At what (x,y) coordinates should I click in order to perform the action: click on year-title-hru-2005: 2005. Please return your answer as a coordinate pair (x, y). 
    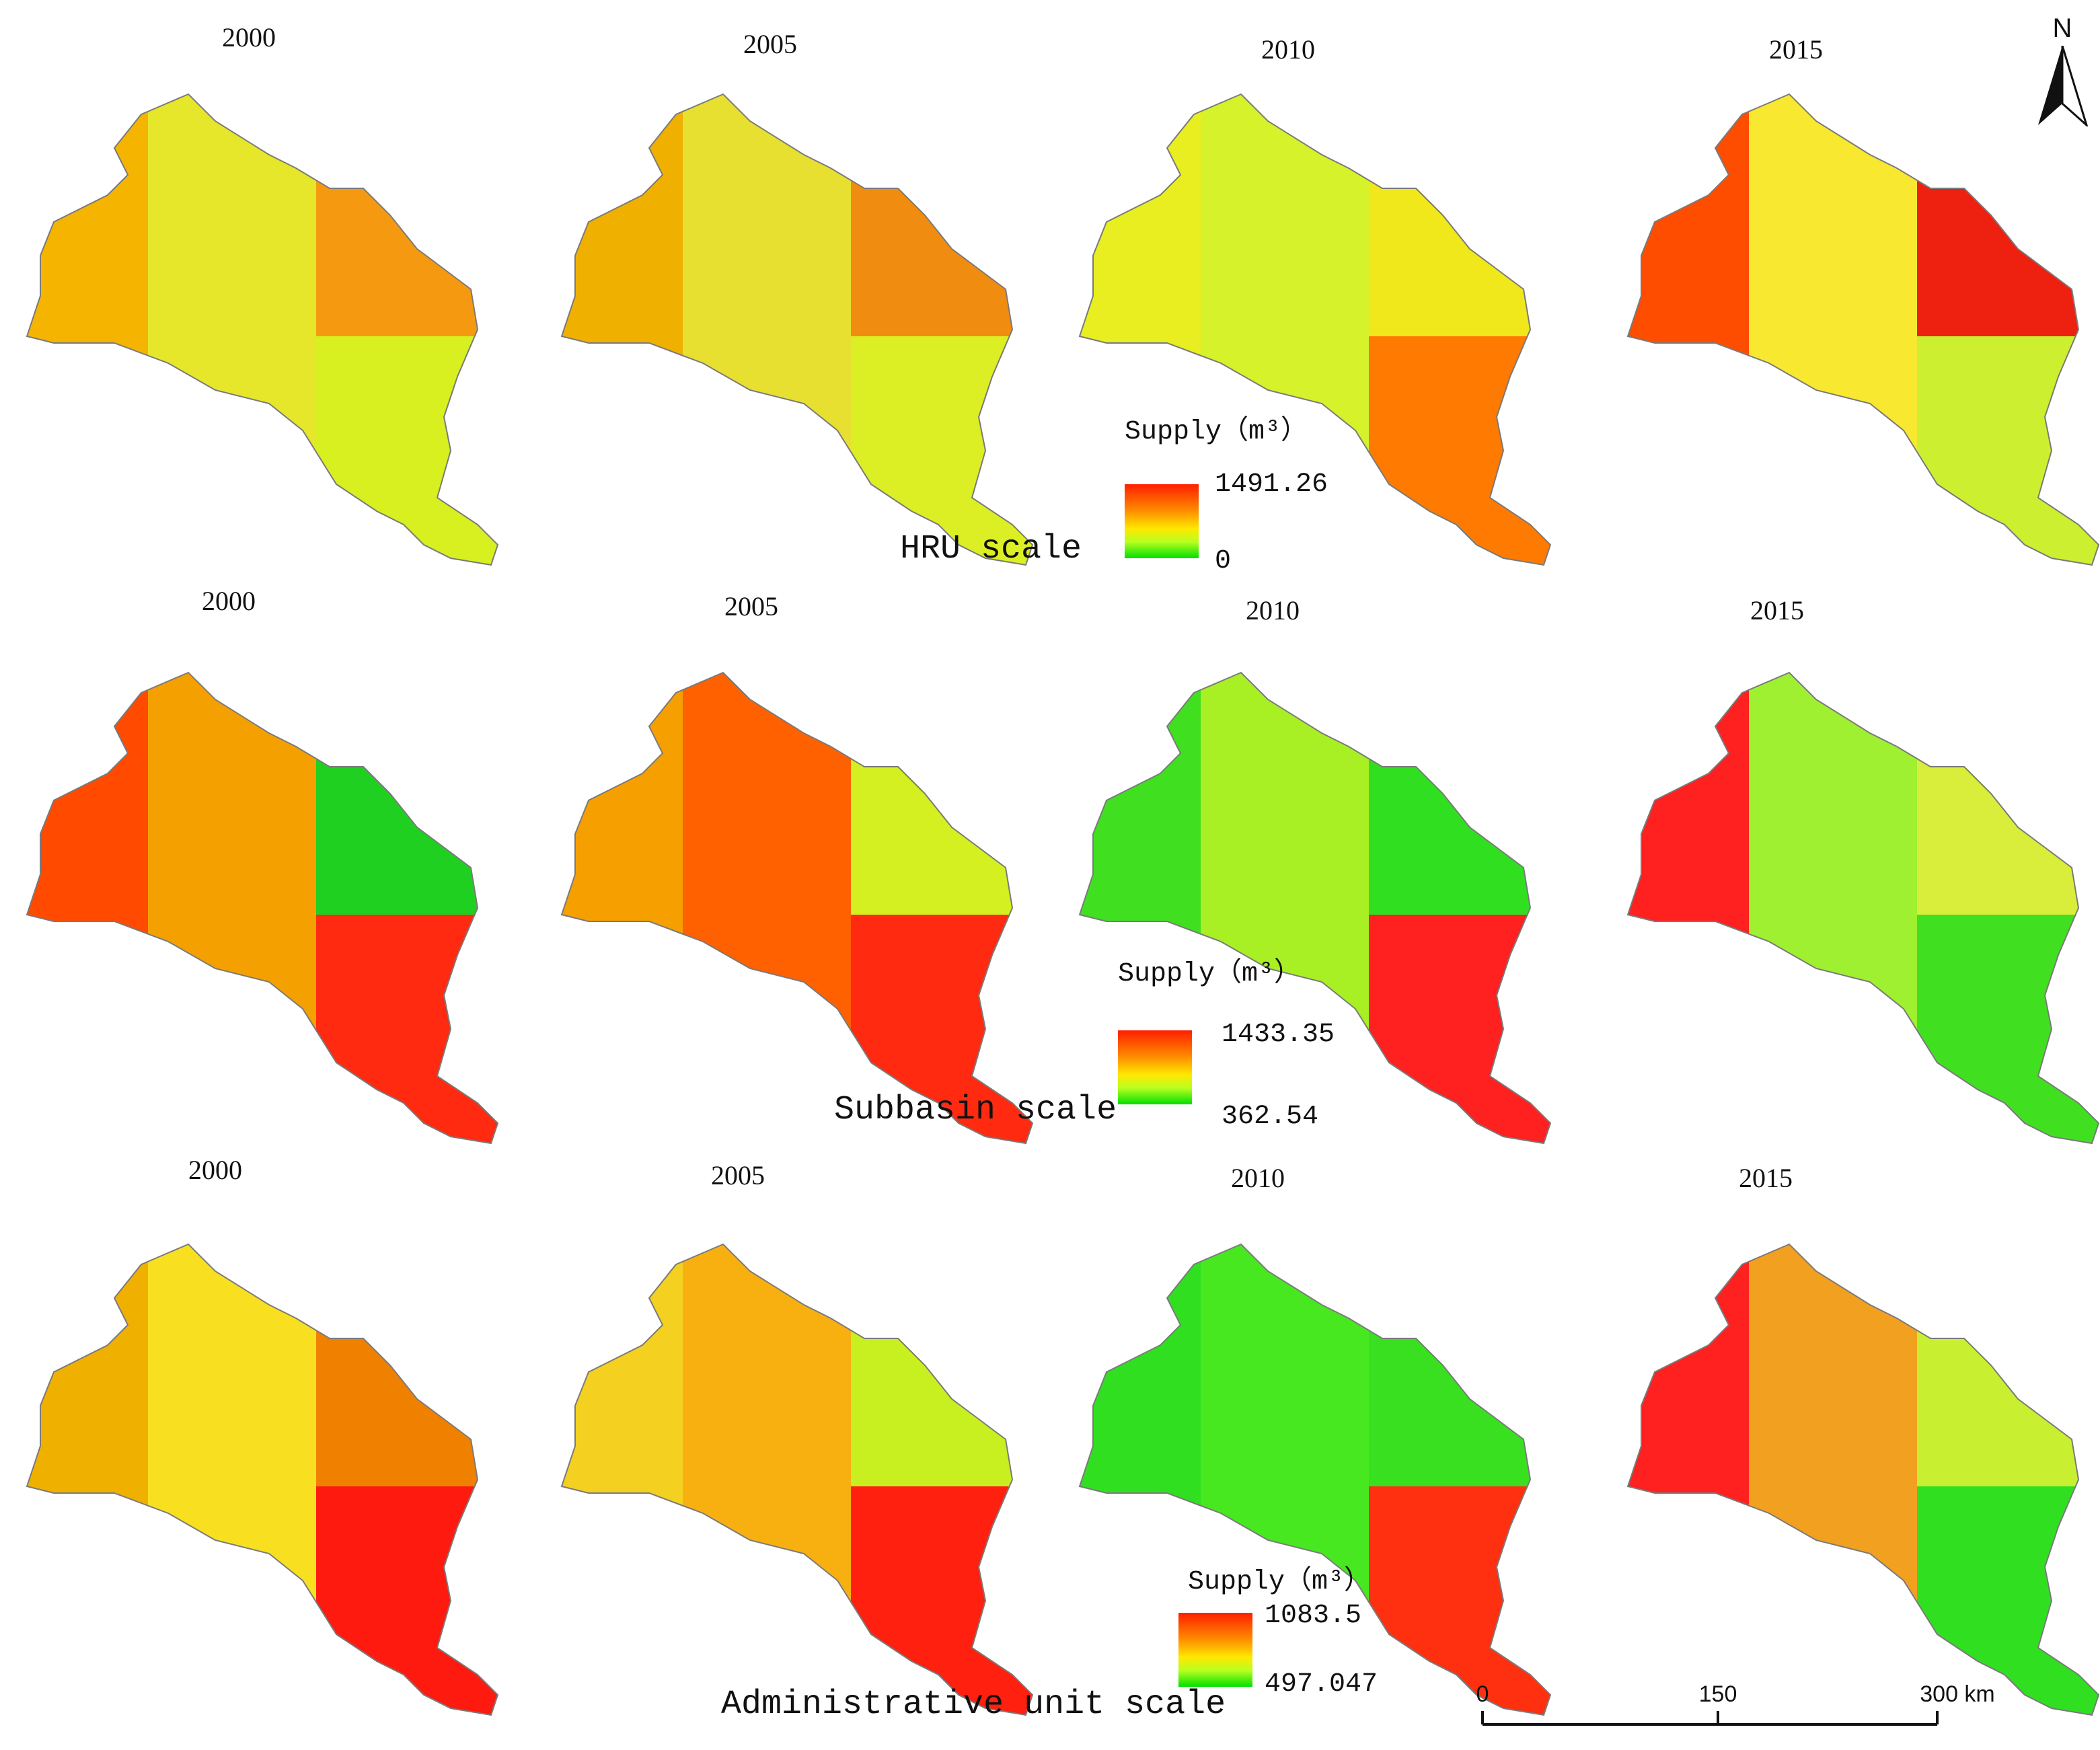
    Looking at the image, I should click on (770, 44).